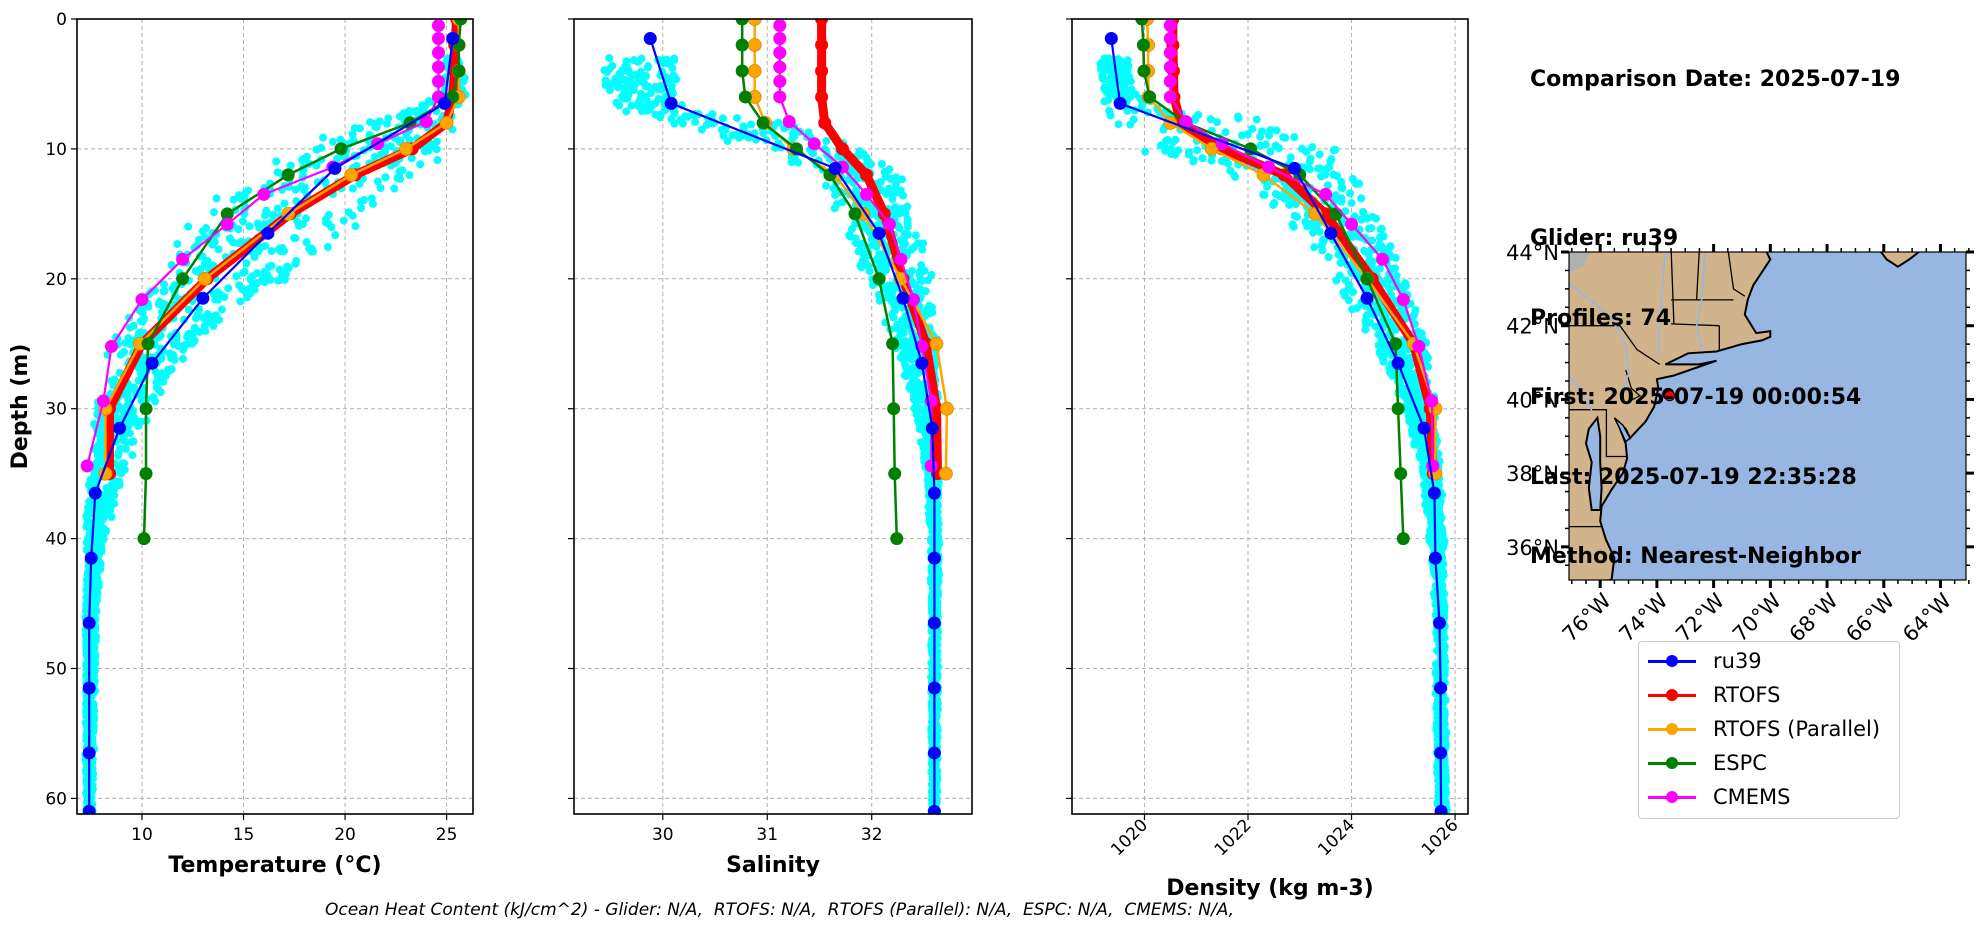 The image size is (1980, 934). Describe the element at coordinates (1900, 260) in the screenshot. I see `nova-scotia` at that location.